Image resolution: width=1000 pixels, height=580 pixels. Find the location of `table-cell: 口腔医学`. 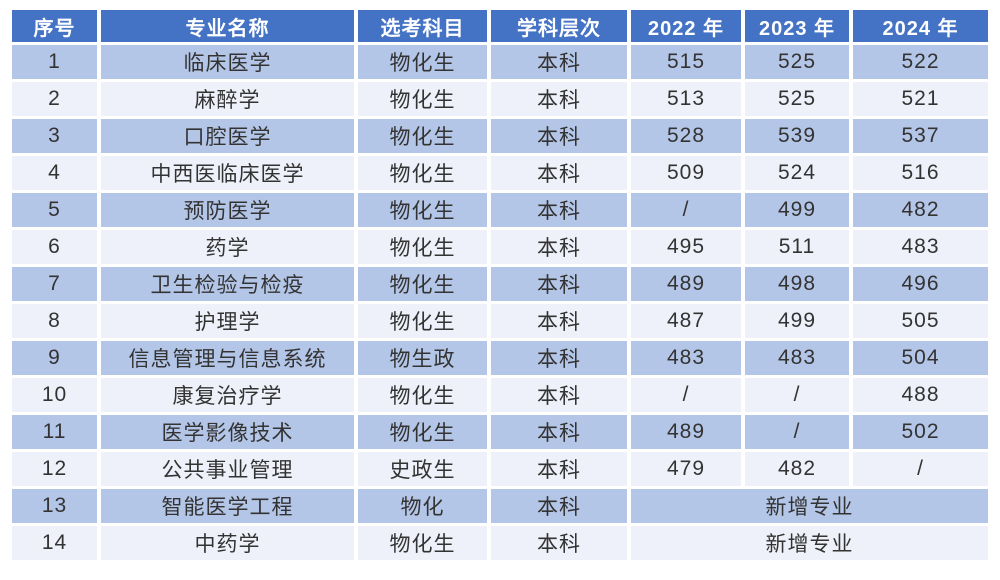

table-cell: 口腔医学 is located at coordinates (227, 136).